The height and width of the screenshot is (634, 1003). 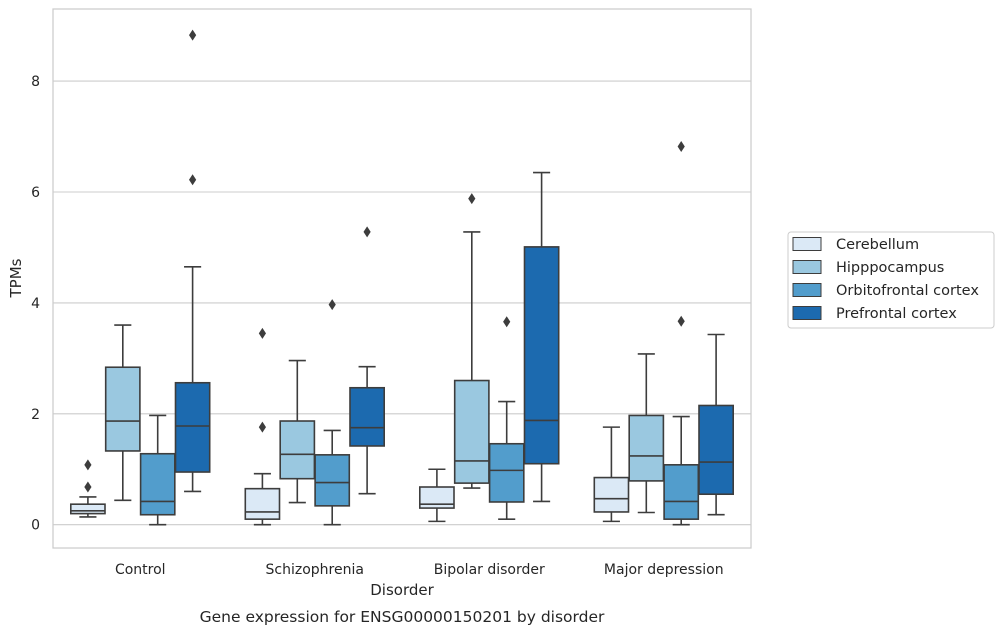 What do you see at coordinates (907, 291) in the screenshot?
I see `legend-label: Orbitofrontal cortex` at bounding box center [907, 291].